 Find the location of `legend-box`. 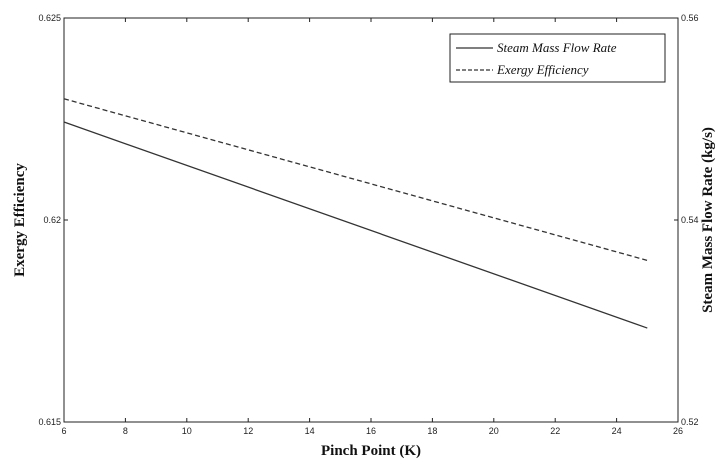

legend-box is located at coordinates (557, 58).